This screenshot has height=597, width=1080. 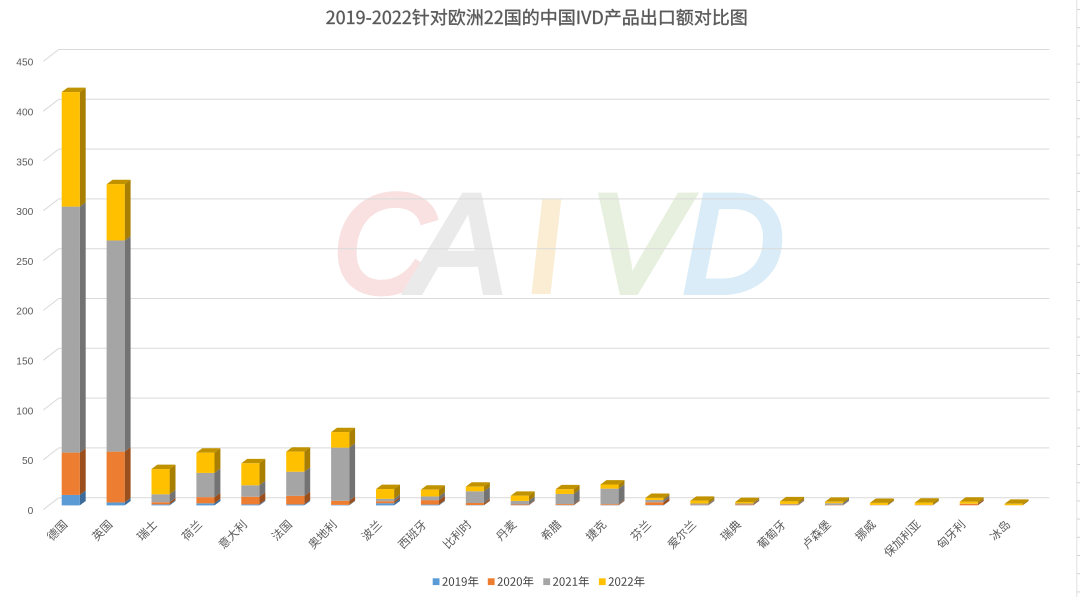 I want to click on svg-text: 0, so click(x=31, y=511).